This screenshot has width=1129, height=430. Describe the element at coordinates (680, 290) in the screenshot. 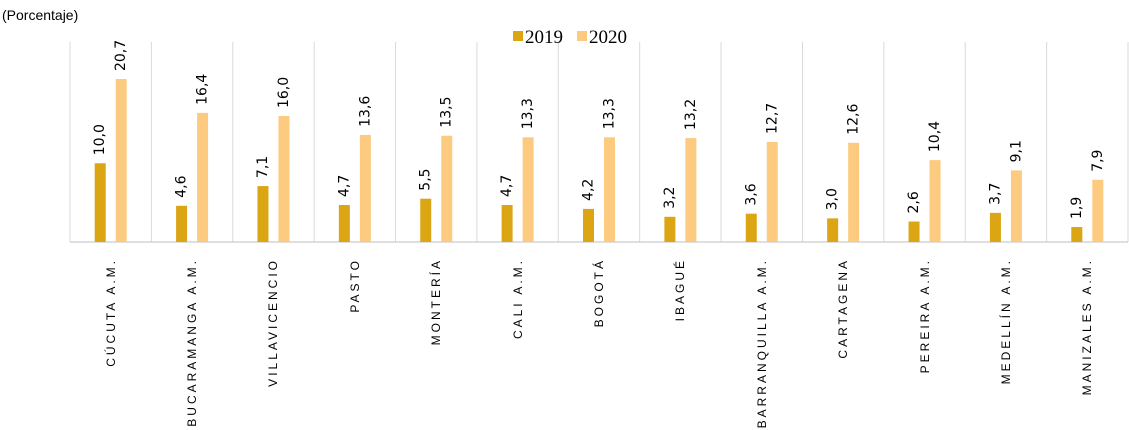

I see `x-tick-label: IBAGUÉ` at that location.